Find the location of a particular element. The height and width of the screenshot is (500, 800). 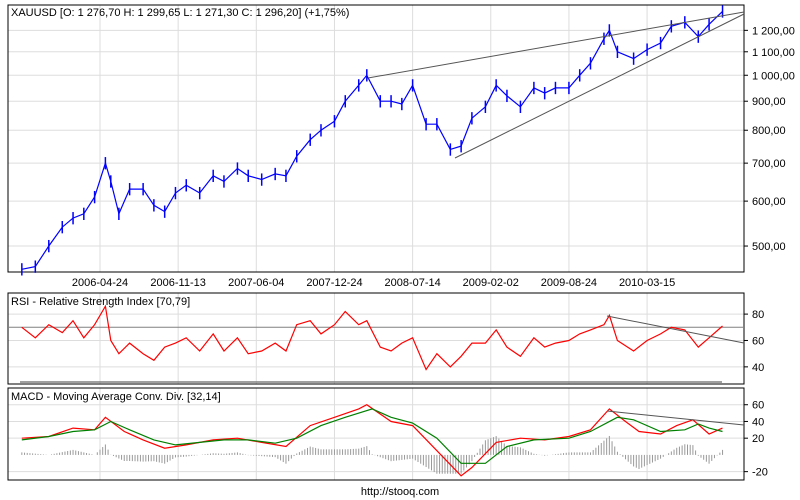

trendline-lower is located at coordinates (599, 86).